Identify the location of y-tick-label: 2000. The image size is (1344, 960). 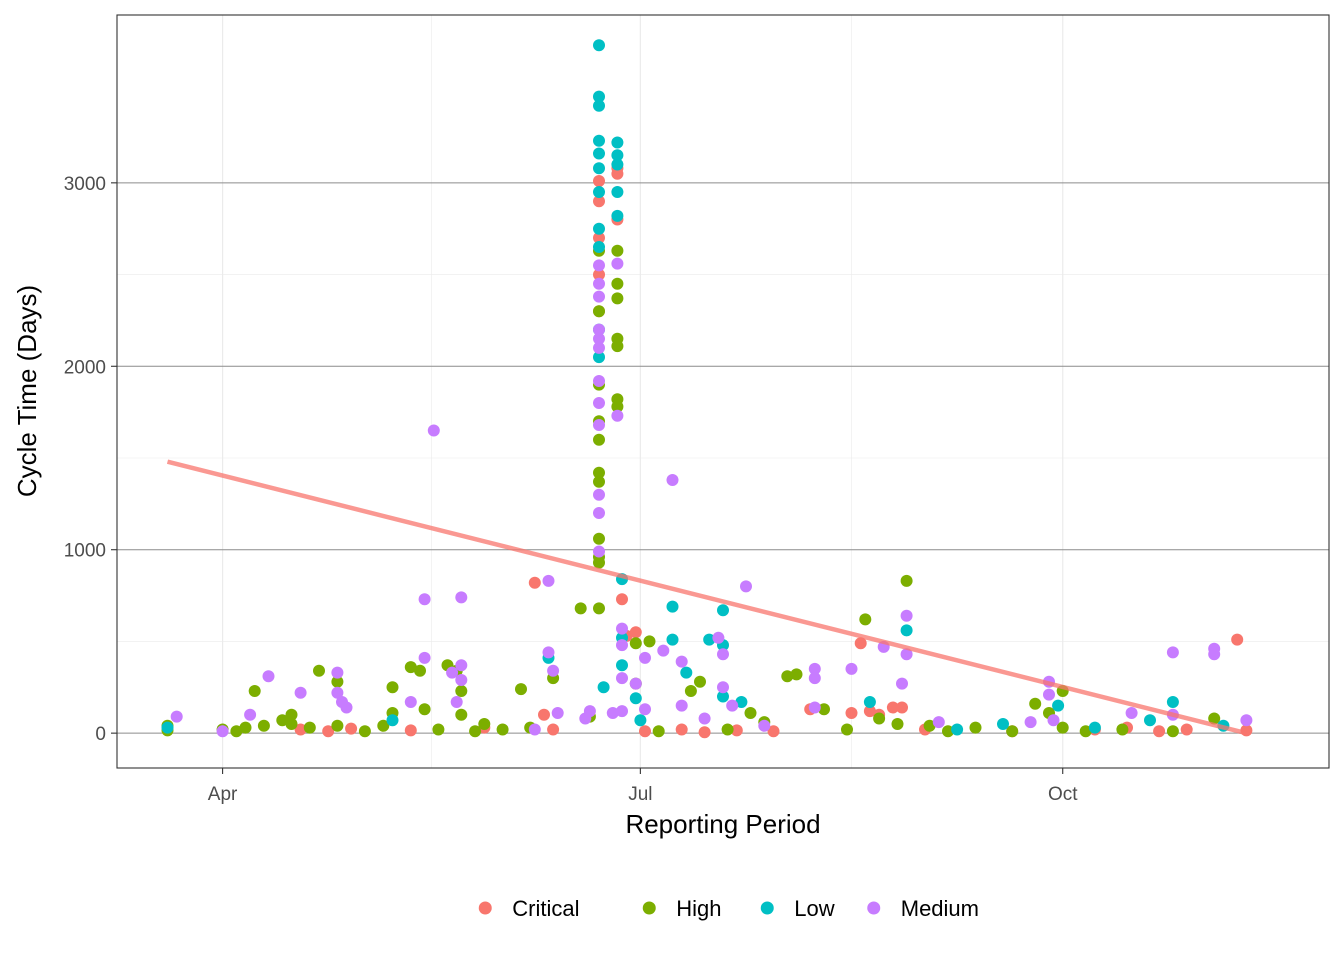
(85, 367).